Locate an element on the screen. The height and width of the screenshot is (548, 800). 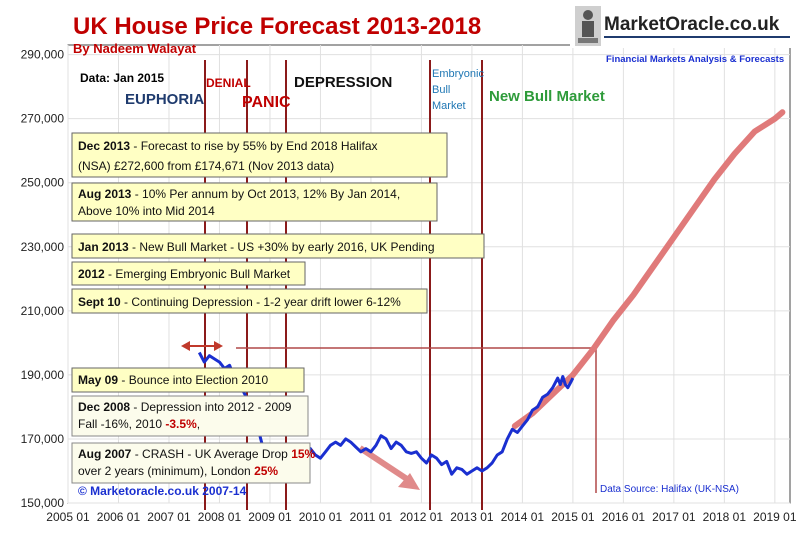
chart-byline: By Nadeem Walayat is located at coordinates (135, 48).